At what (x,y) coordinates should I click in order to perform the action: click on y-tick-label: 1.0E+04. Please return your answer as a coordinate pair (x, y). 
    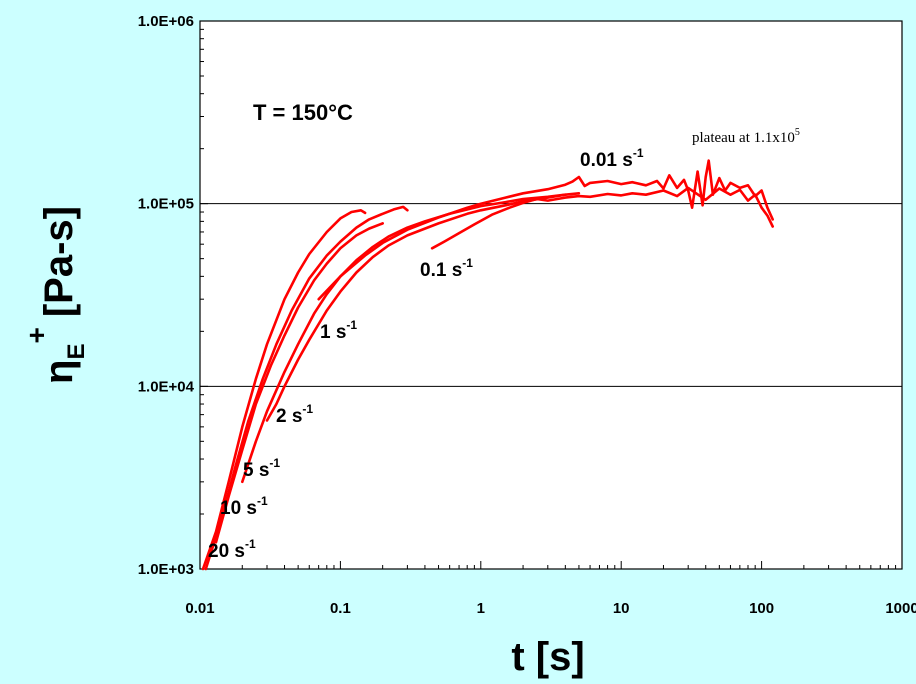
    Looking at the image, I should click on (166, 386).